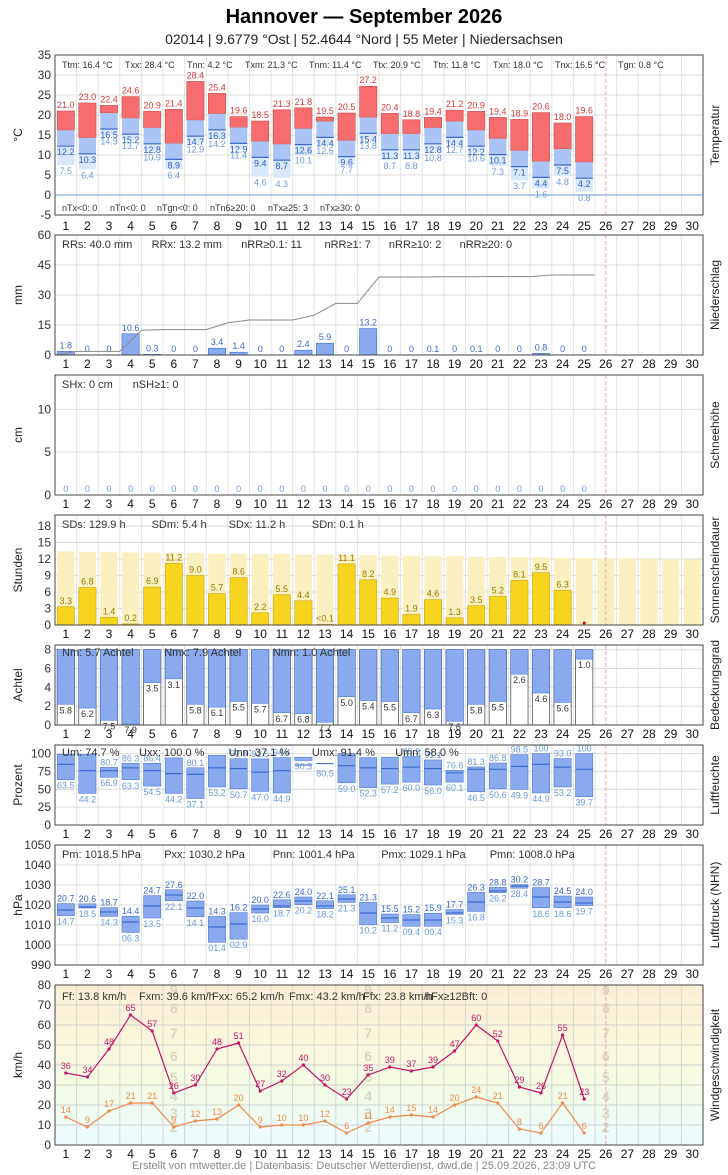  I want to click on pressure-min-label: 16.0, so click(260, 919).